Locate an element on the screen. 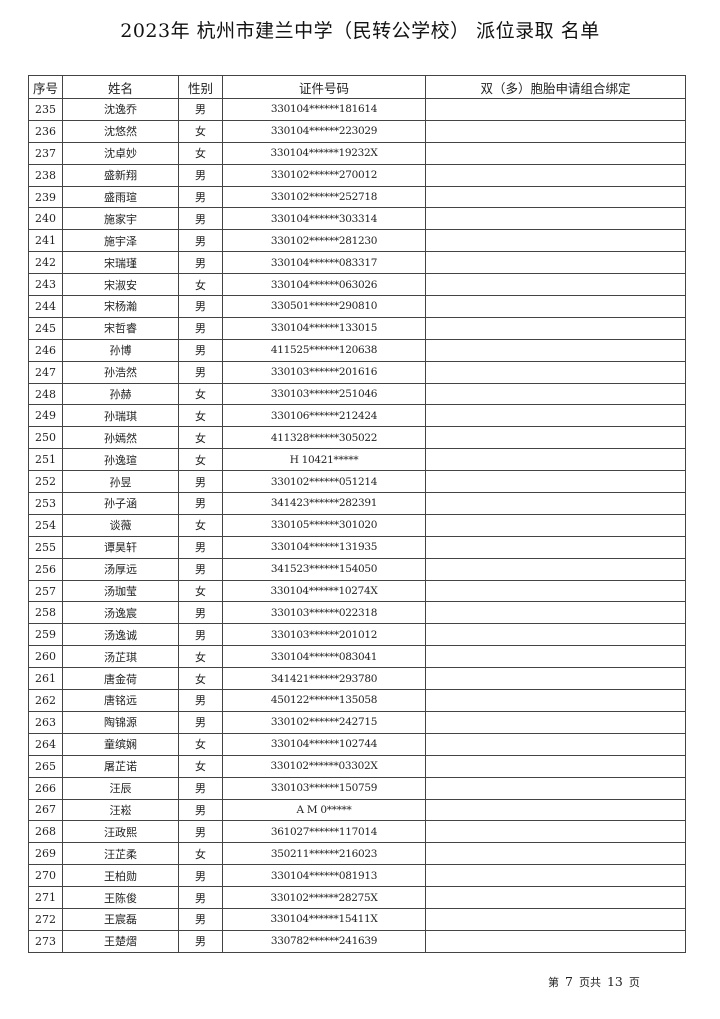 Image resolution: width=720 pixels, height=1019 pixels. cell-index: 246 is located at coordinates (45, 350).